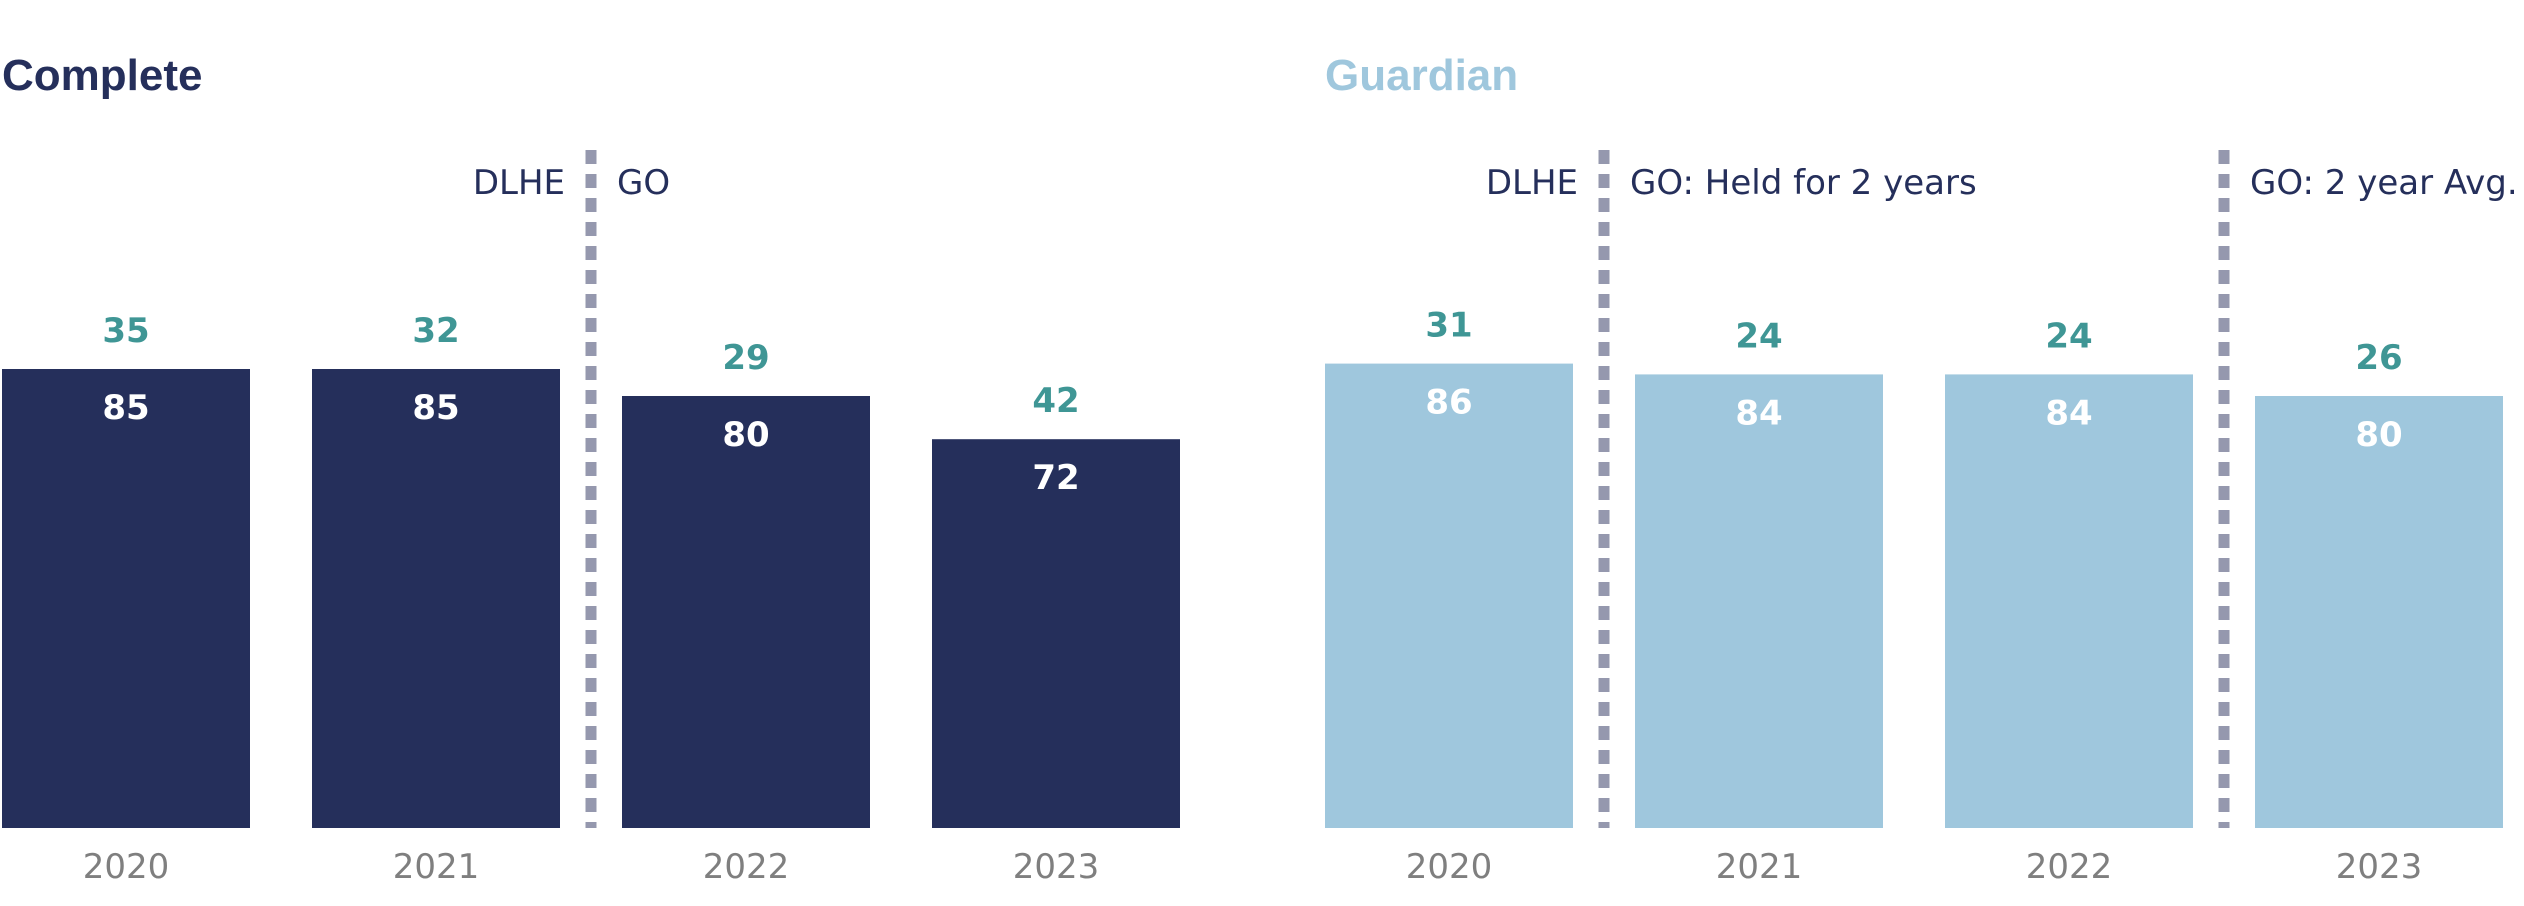  Describe the element at coordinates (2384, 183) in the screenshot. I see `guardian-era-label-2: GO: 2 year Avg.` at that location.